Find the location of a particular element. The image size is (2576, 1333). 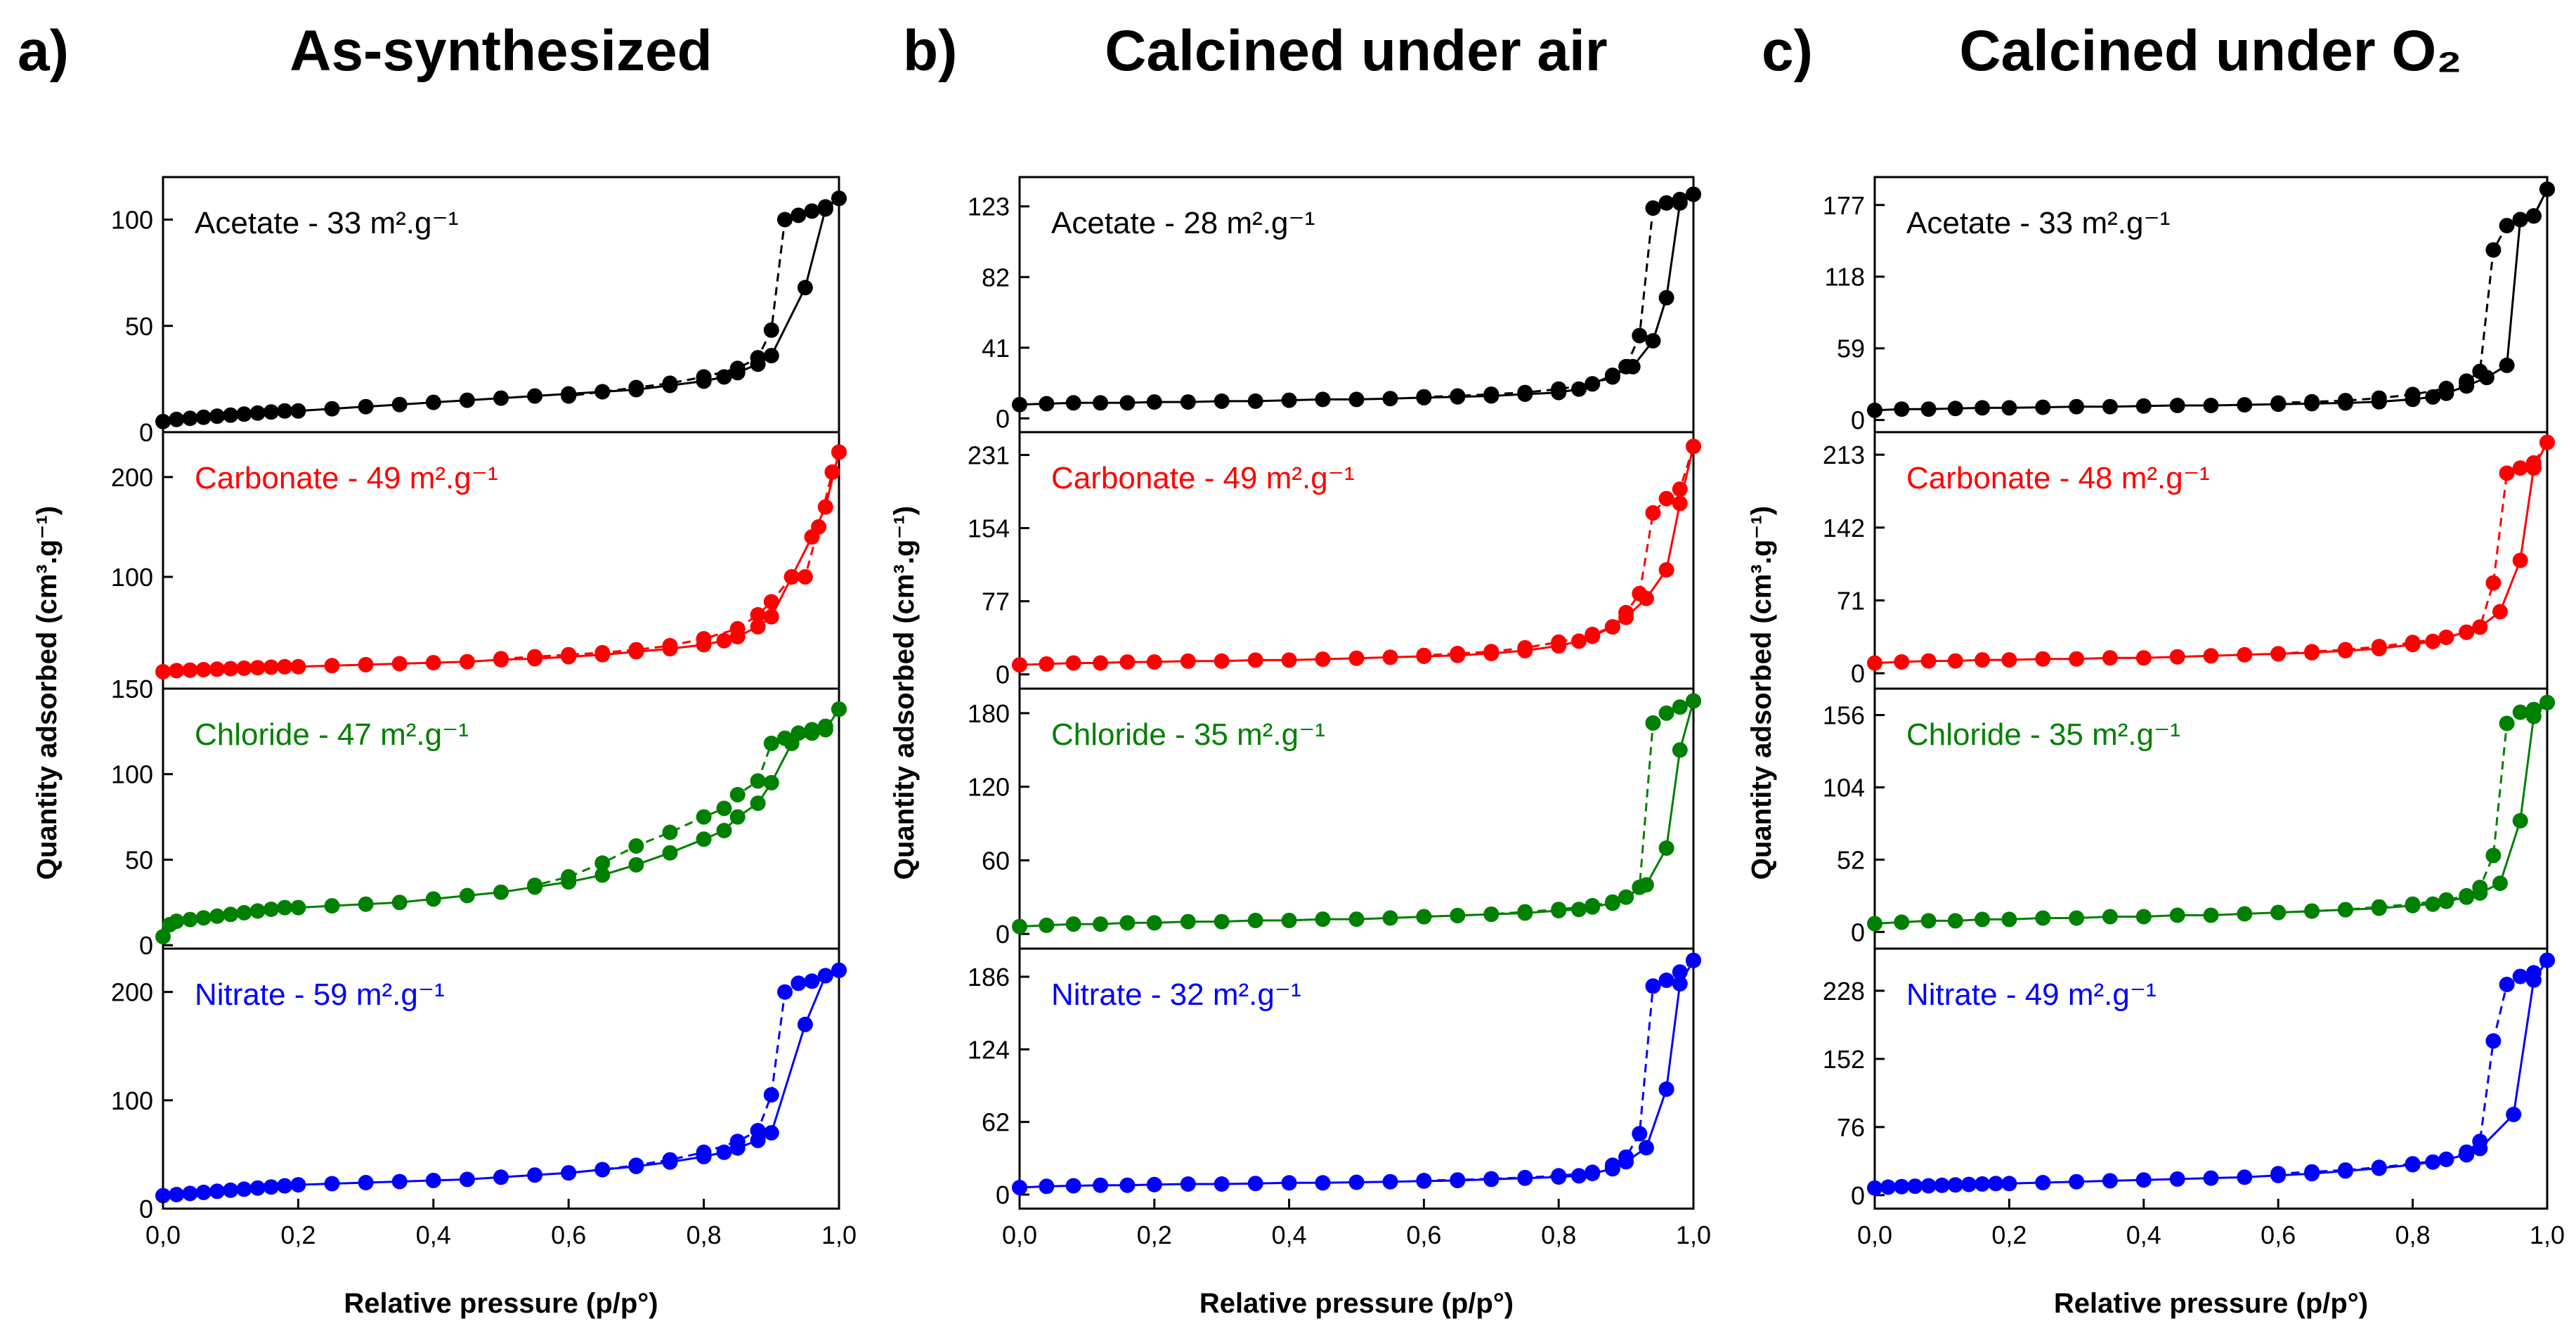

y-tick-label: 50 is located at coordinates (139, 326).